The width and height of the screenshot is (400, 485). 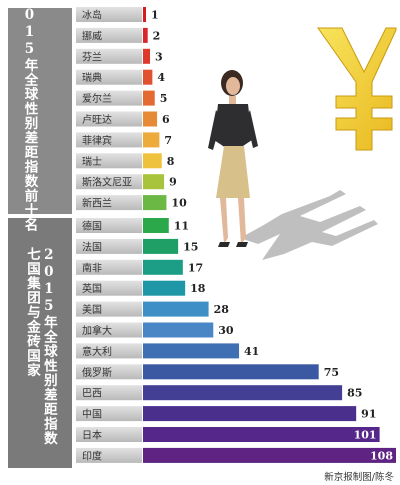 I want to click on country-label: 日本, so click(x=92, y=435).